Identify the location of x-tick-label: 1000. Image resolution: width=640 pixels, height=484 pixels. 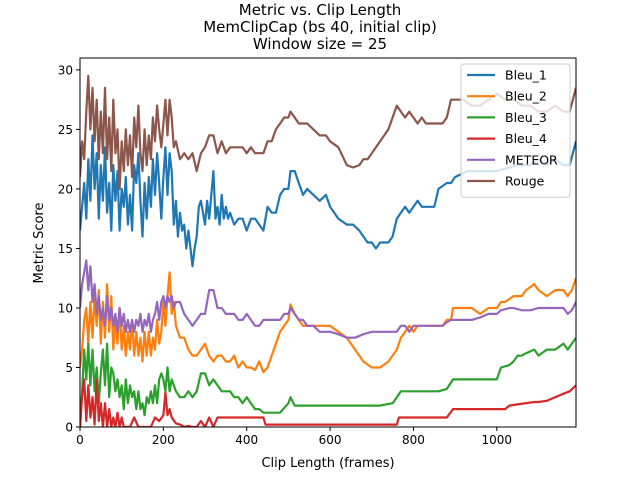
(497, 440).